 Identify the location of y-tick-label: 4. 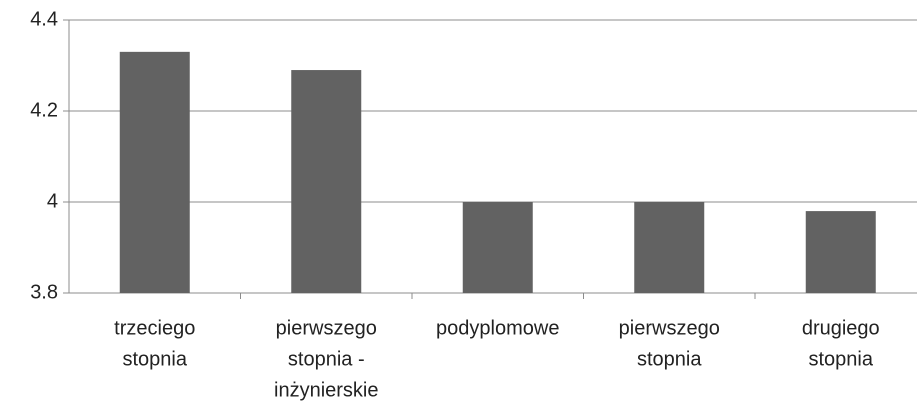
(52, 201).